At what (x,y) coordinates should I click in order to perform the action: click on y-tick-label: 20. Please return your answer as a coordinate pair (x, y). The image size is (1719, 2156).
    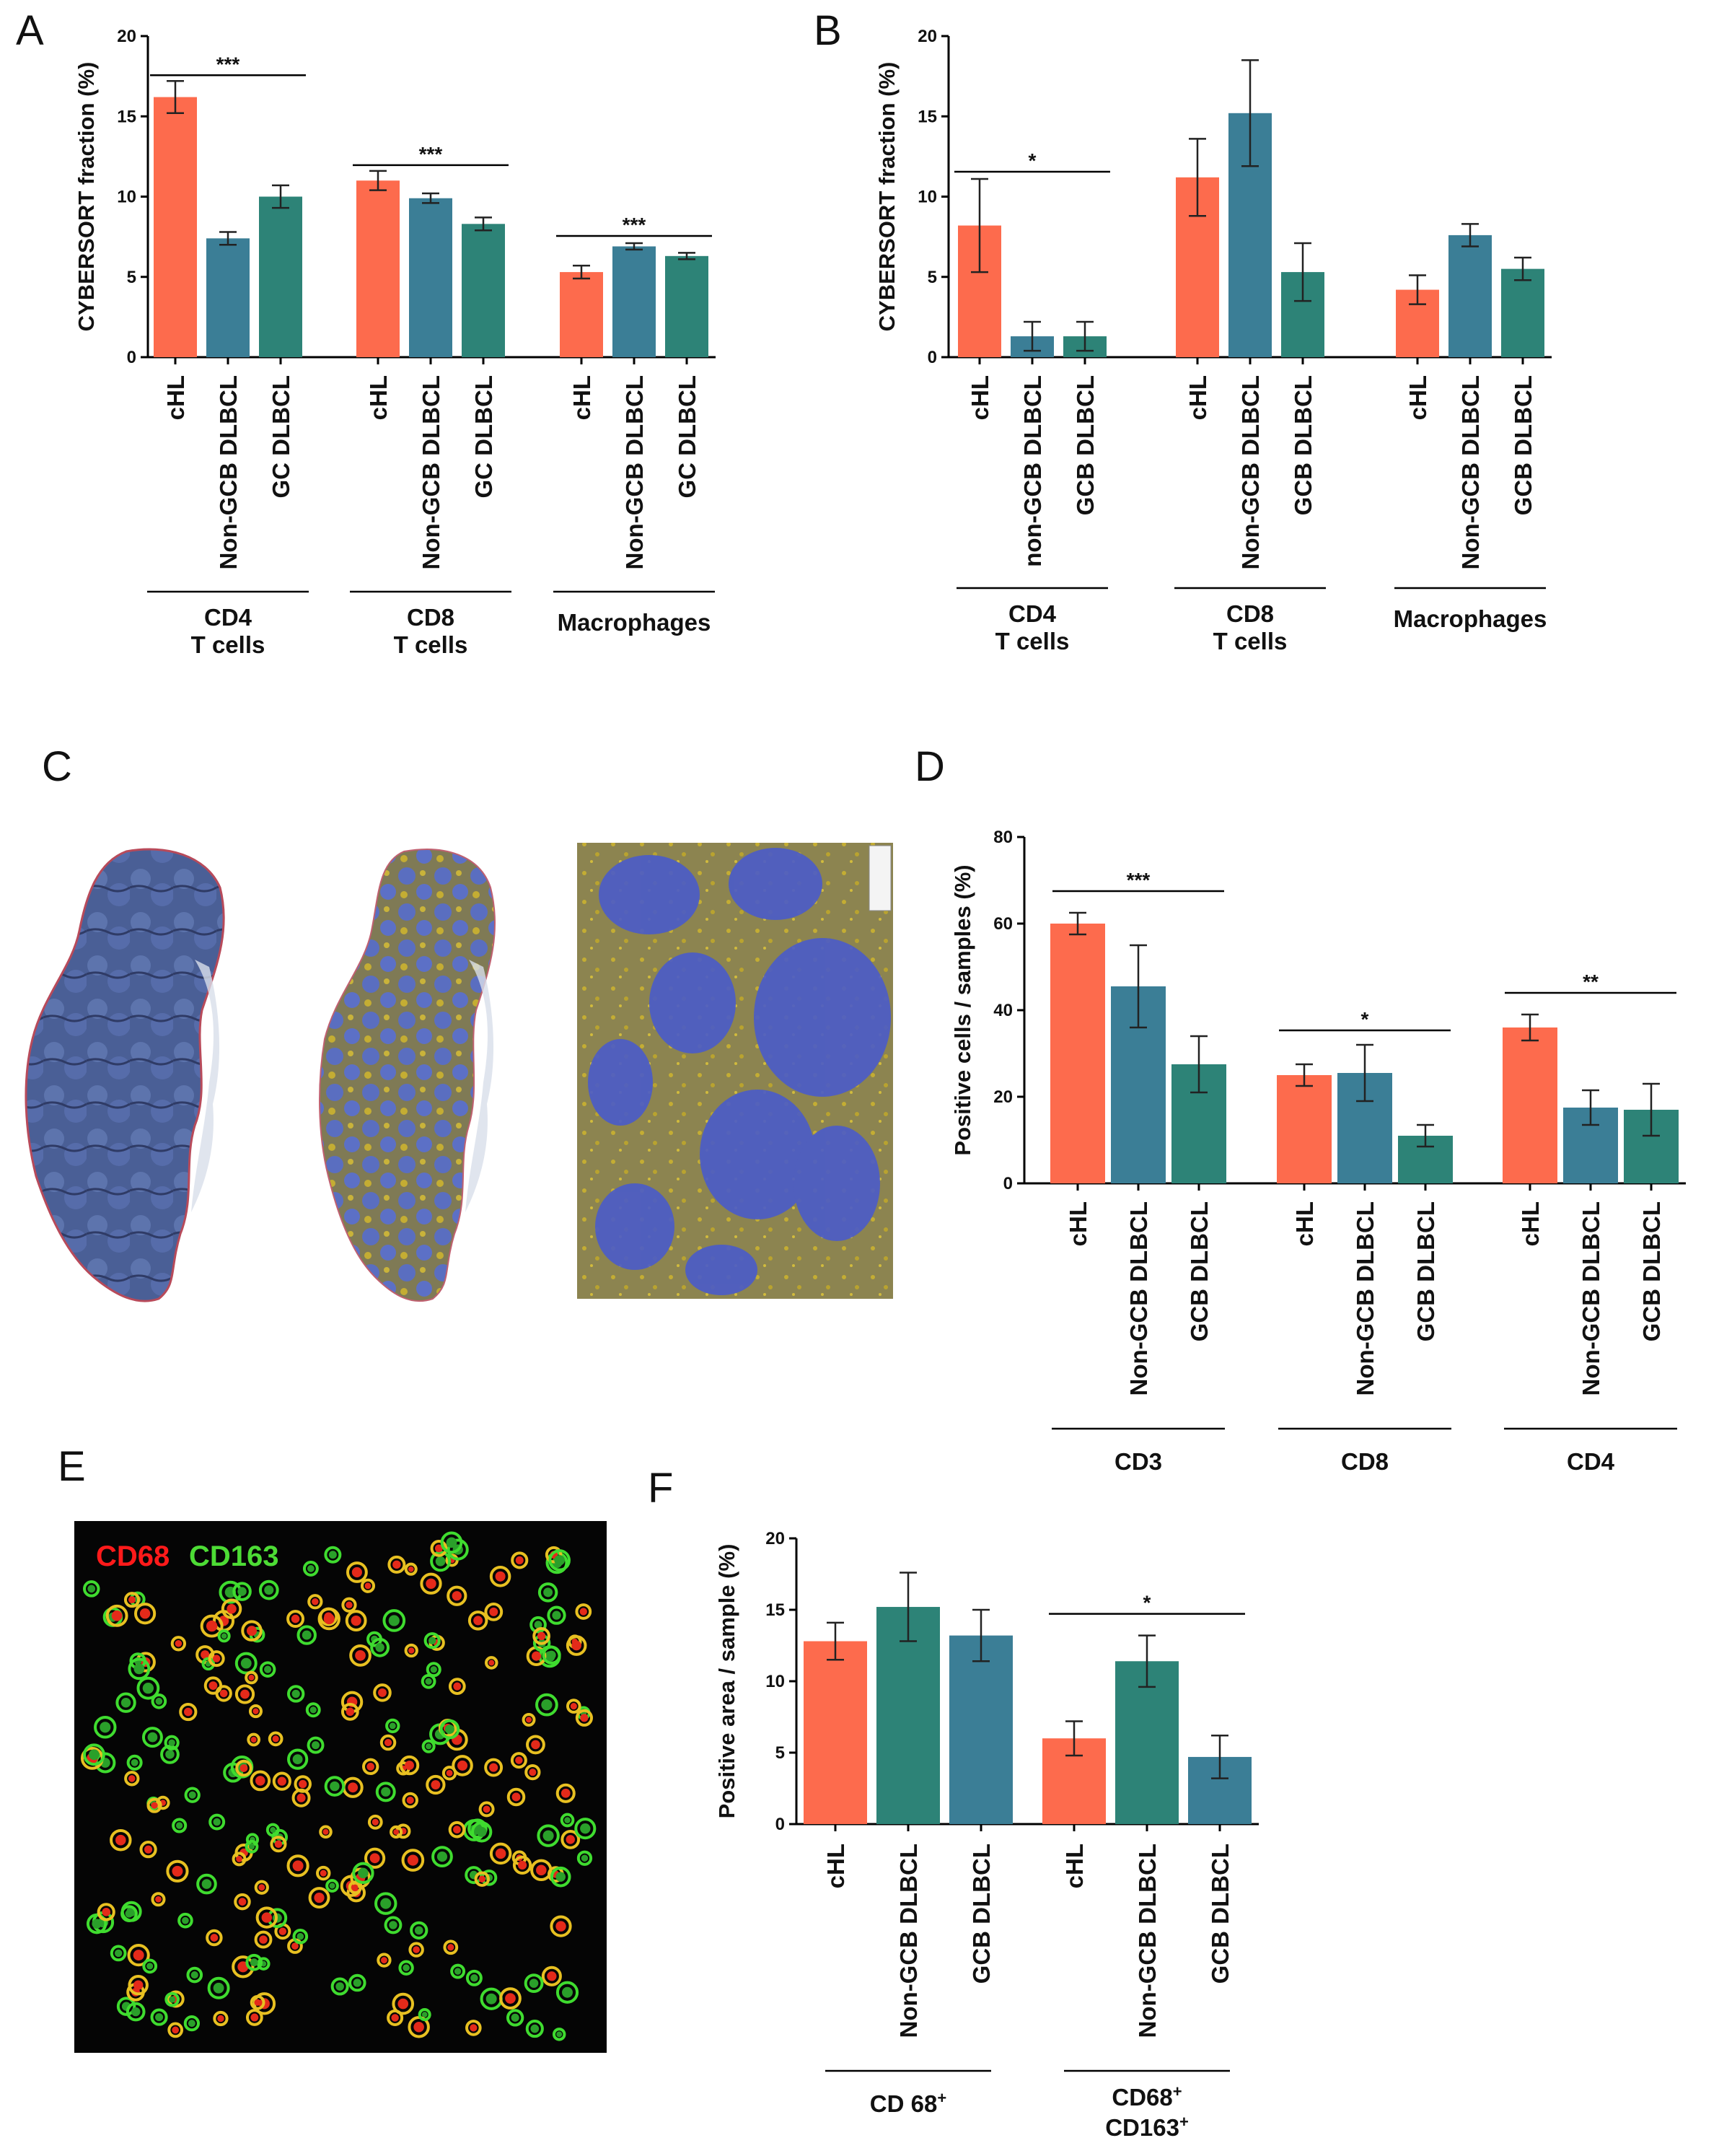
    Looking at the image, I should click on (127, 36).